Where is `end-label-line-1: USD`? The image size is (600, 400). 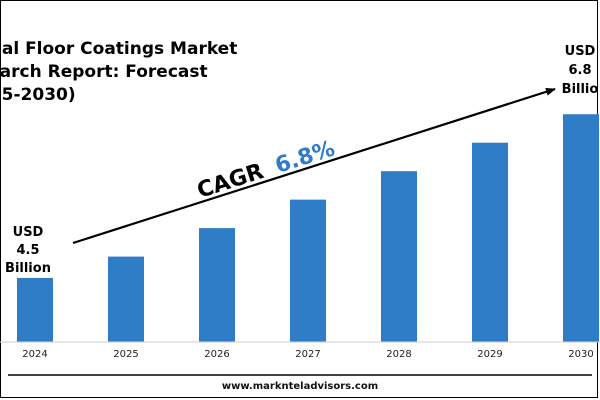 end-label-line-1: USD is located at coordinates (580, 51).